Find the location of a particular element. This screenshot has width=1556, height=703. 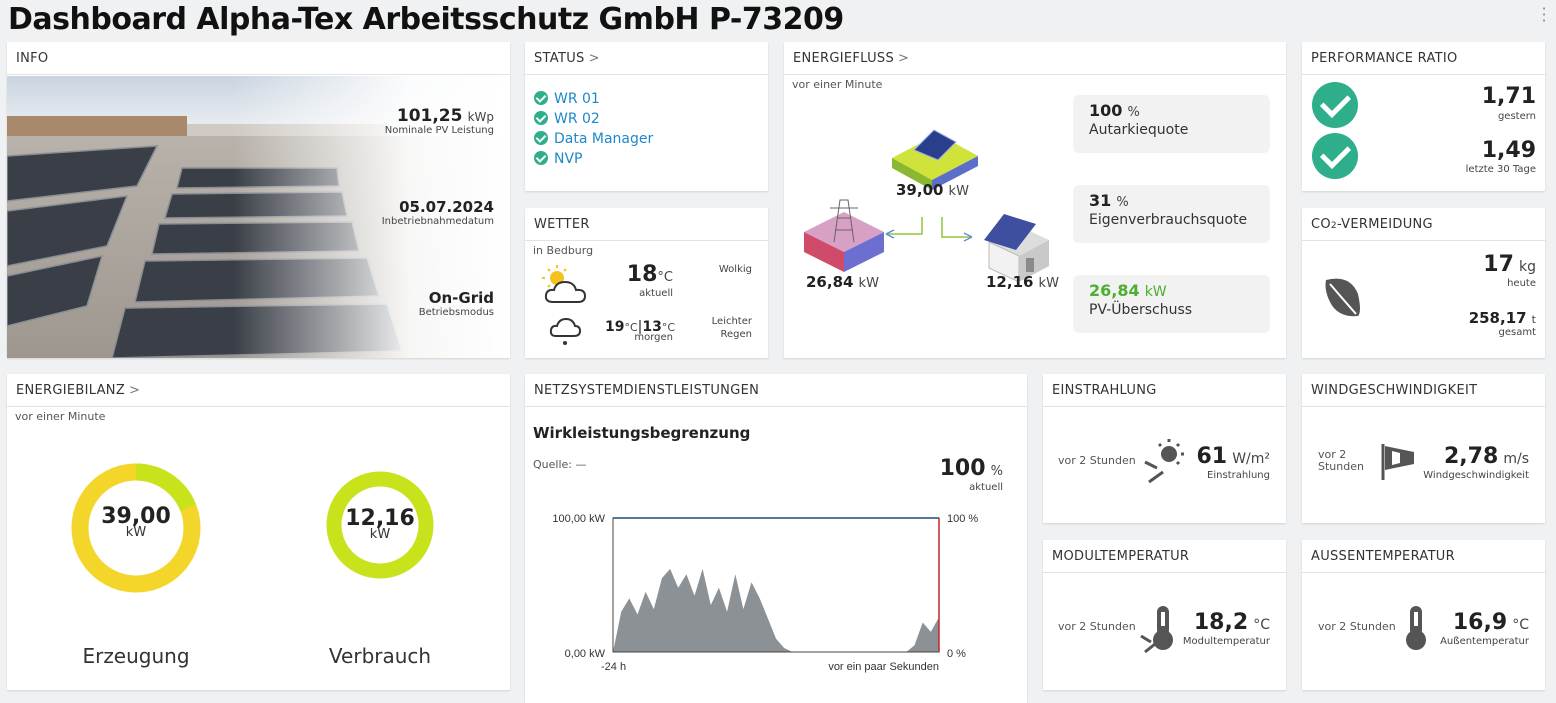

self-consumption-value: 31 is located at coordinates (1100, 200).